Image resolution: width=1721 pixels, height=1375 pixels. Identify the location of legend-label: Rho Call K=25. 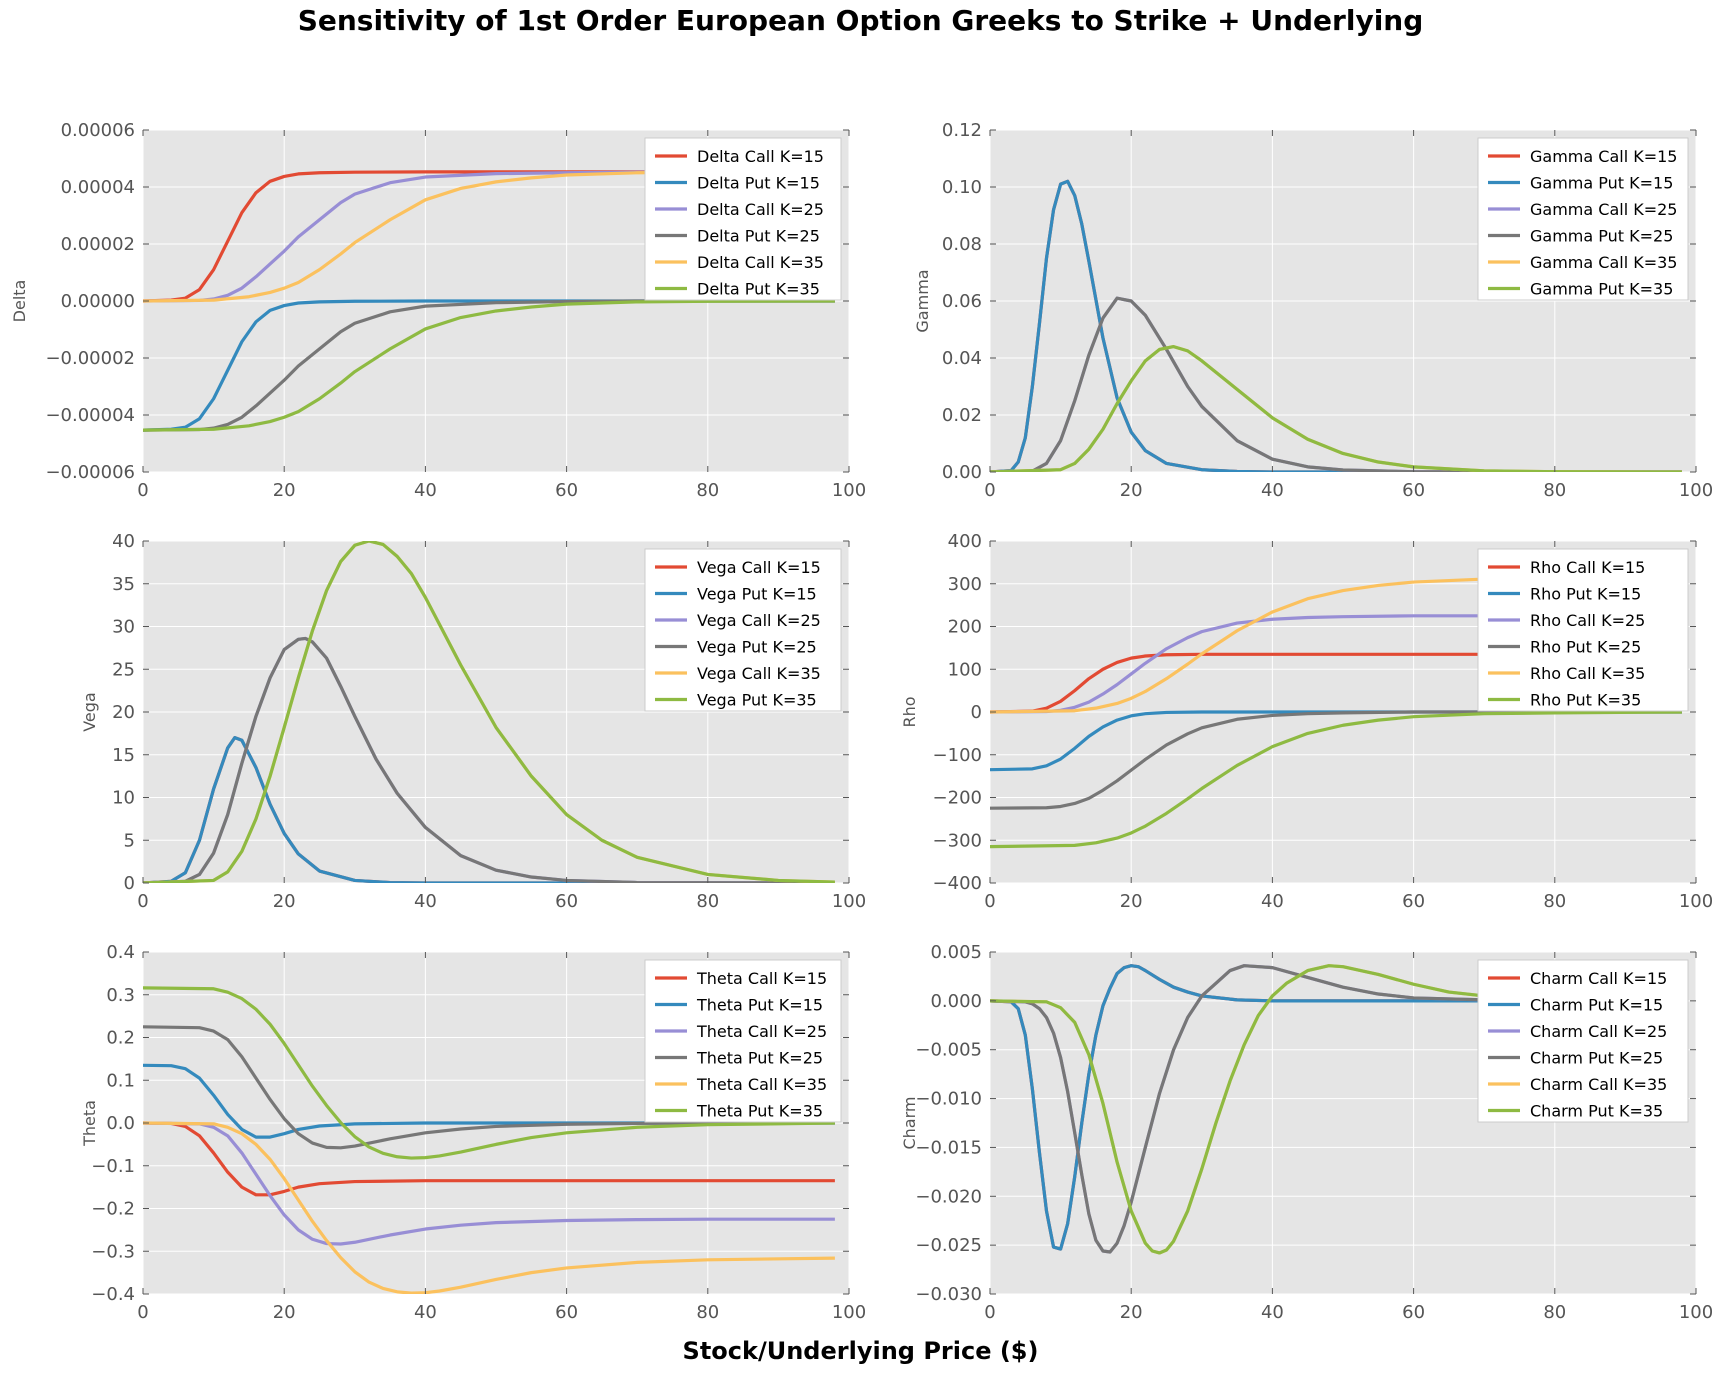
(1587, 620).